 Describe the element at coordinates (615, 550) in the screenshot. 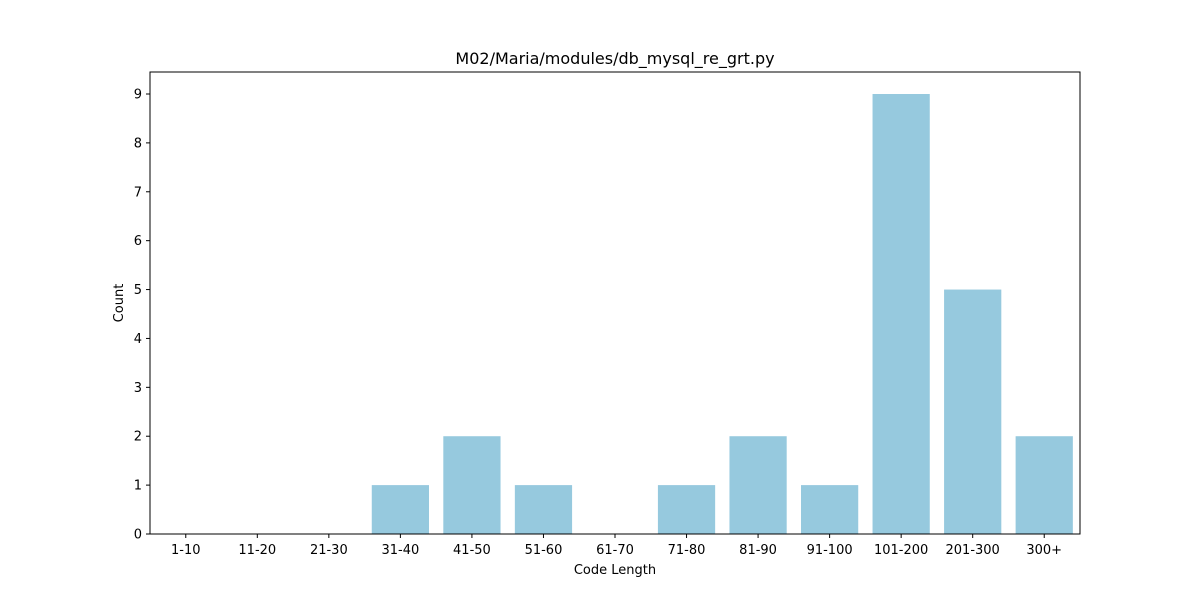

I see `x-tick-label: 61-70` at that location.